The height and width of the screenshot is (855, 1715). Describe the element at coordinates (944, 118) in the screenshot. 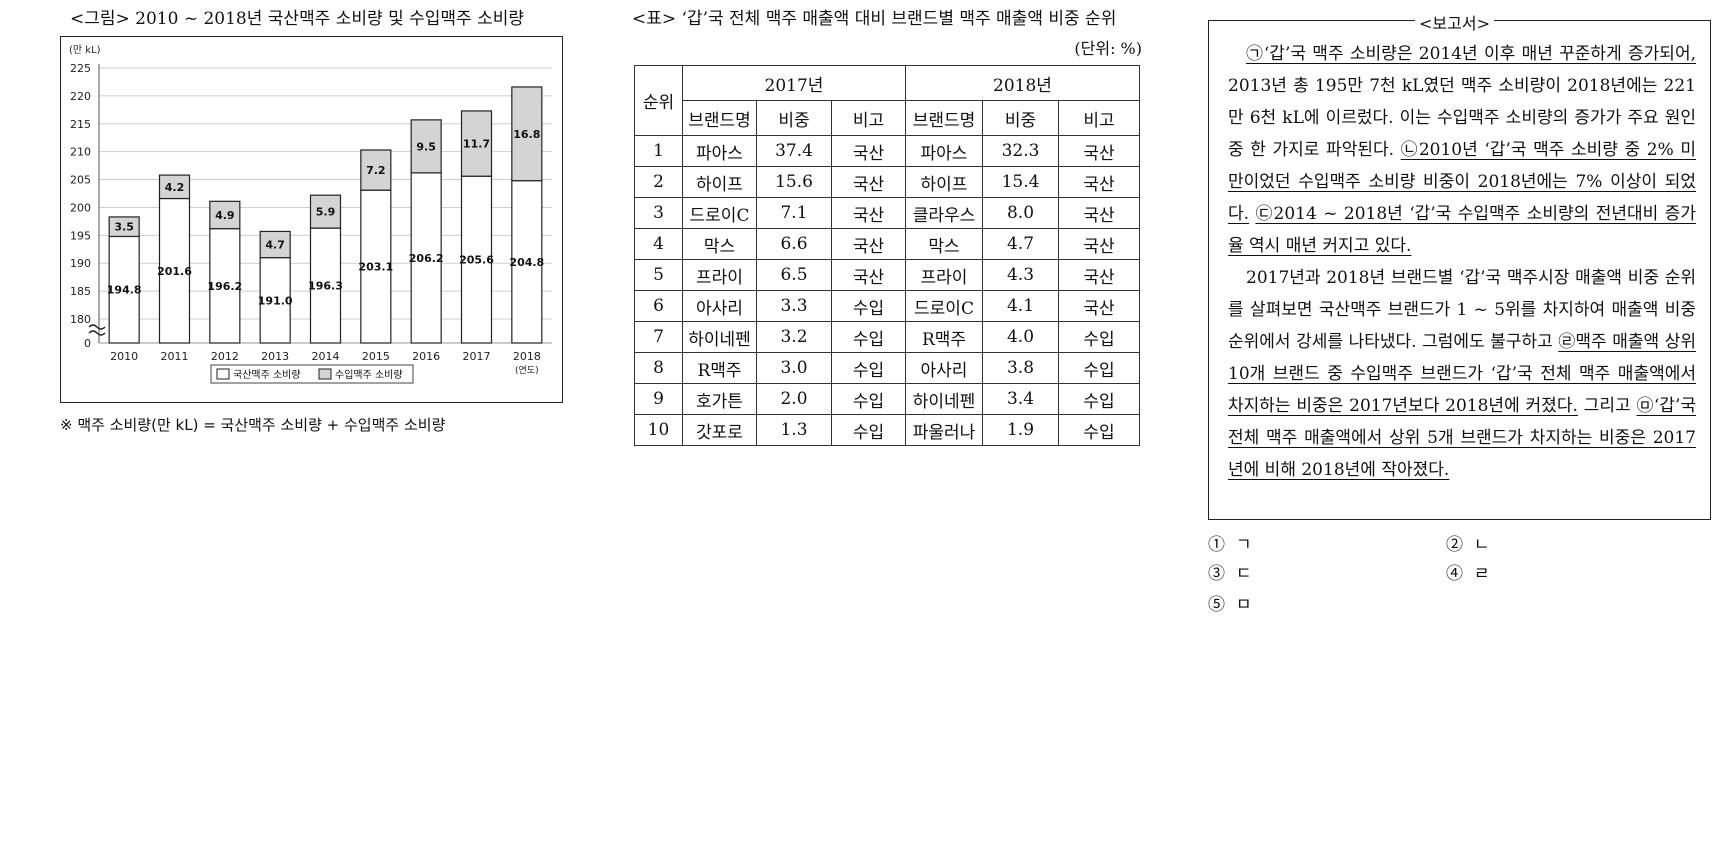

I see `brand-header: 브랜드명` at that location.